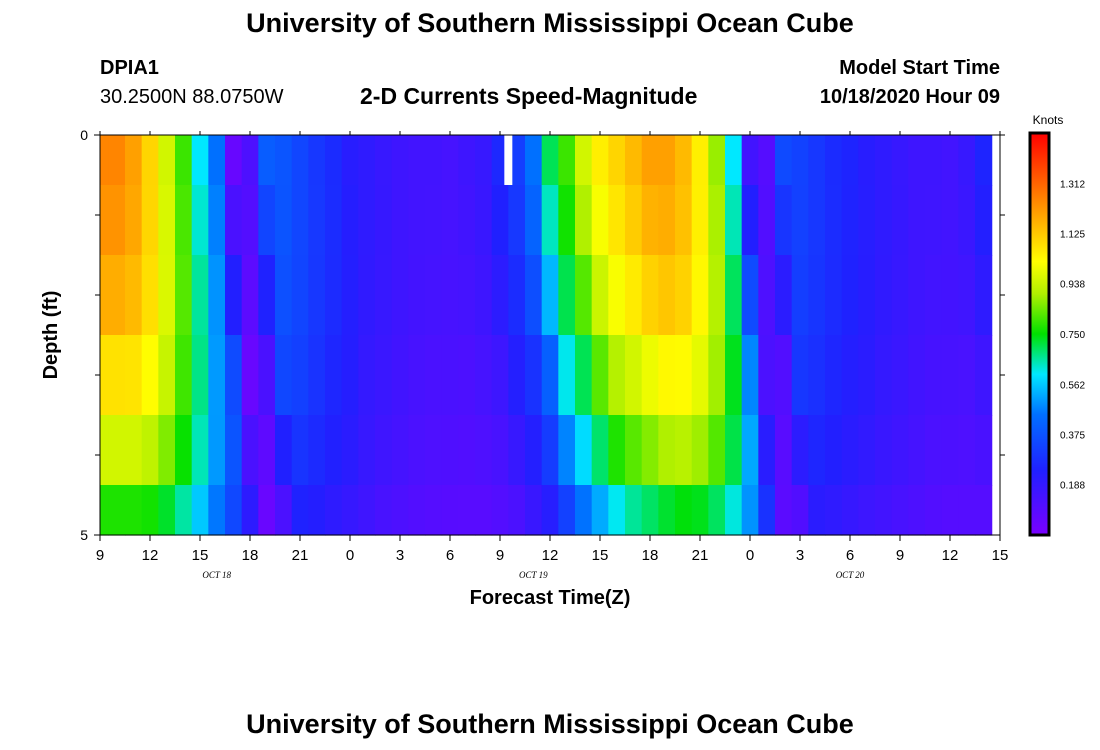 This screenshot has width=1100, height=750. I want to click on colorbar-tick-label: 0.938, so click(1072, 285).